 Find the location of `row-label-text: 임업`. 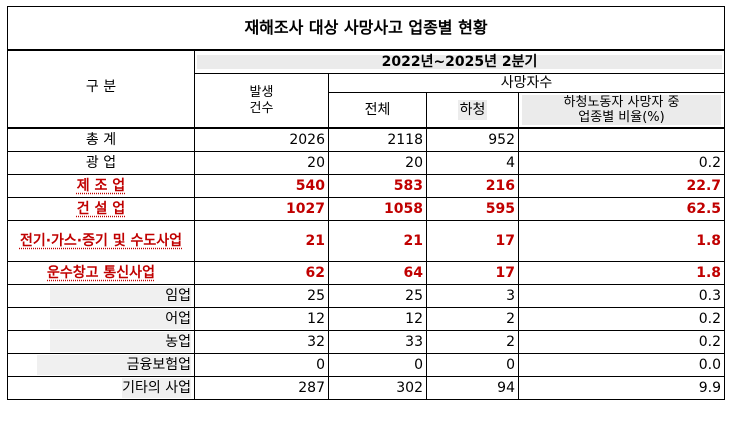

row-label-text: 임업 is located at coordinates (120, 296).